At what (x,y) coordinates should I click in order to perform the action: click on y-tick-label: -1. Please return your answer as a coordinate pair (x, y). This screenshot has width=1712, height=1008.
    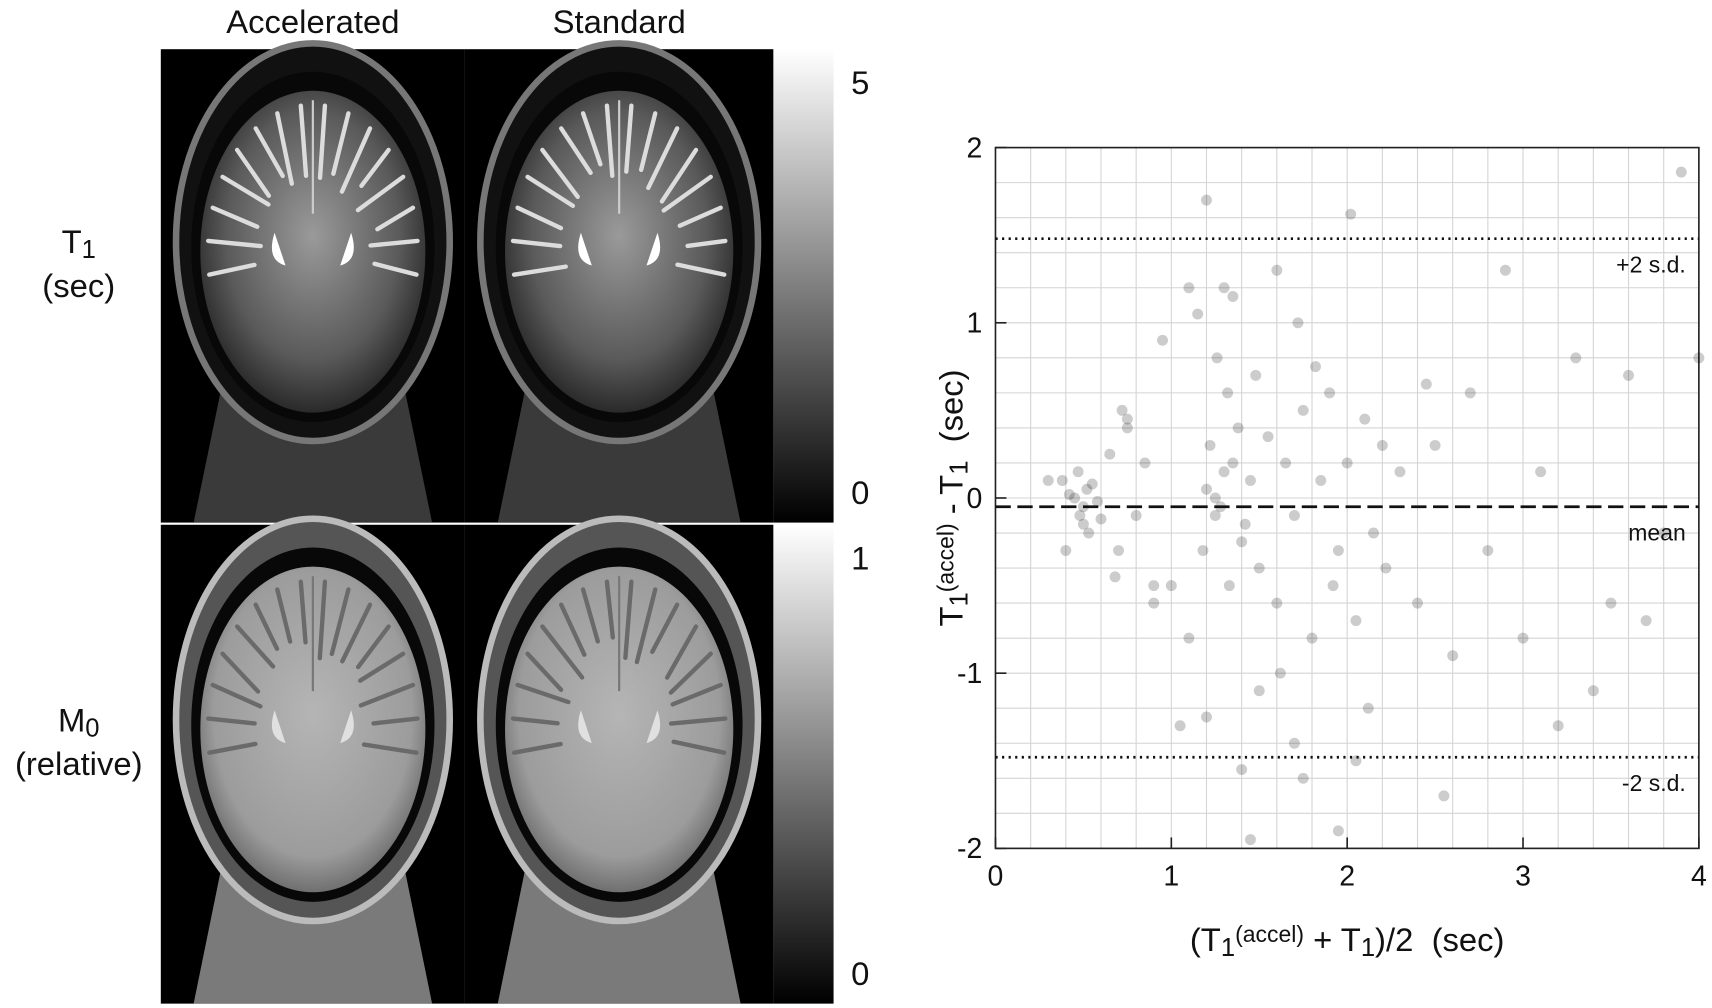
    Looking at the image, I should click on (969, 674).